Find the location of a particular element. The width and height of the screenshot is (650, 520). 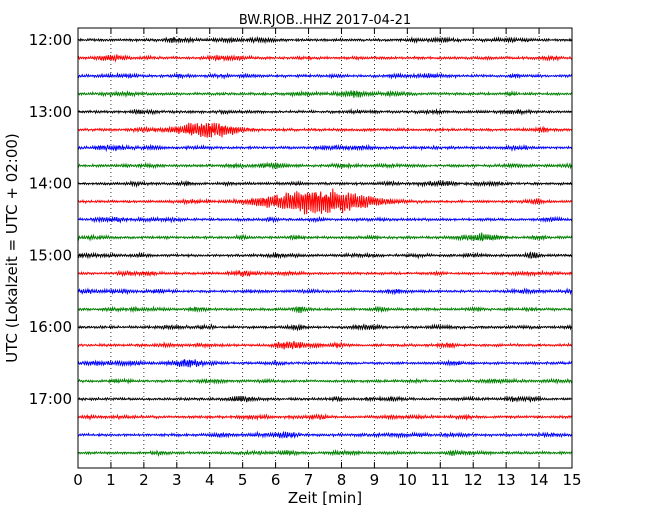

x-tick-label: 3 is located at coordinates (177, 480).